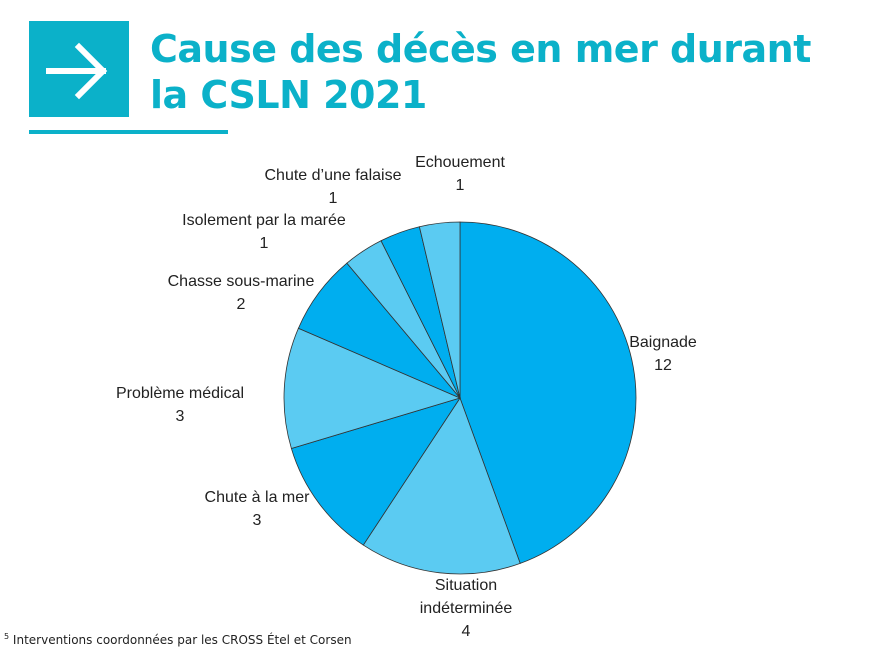 This screenshot has width=893, height=660. I want to click on slice-label: Chasse sous-marine 2, so click(241, 293).